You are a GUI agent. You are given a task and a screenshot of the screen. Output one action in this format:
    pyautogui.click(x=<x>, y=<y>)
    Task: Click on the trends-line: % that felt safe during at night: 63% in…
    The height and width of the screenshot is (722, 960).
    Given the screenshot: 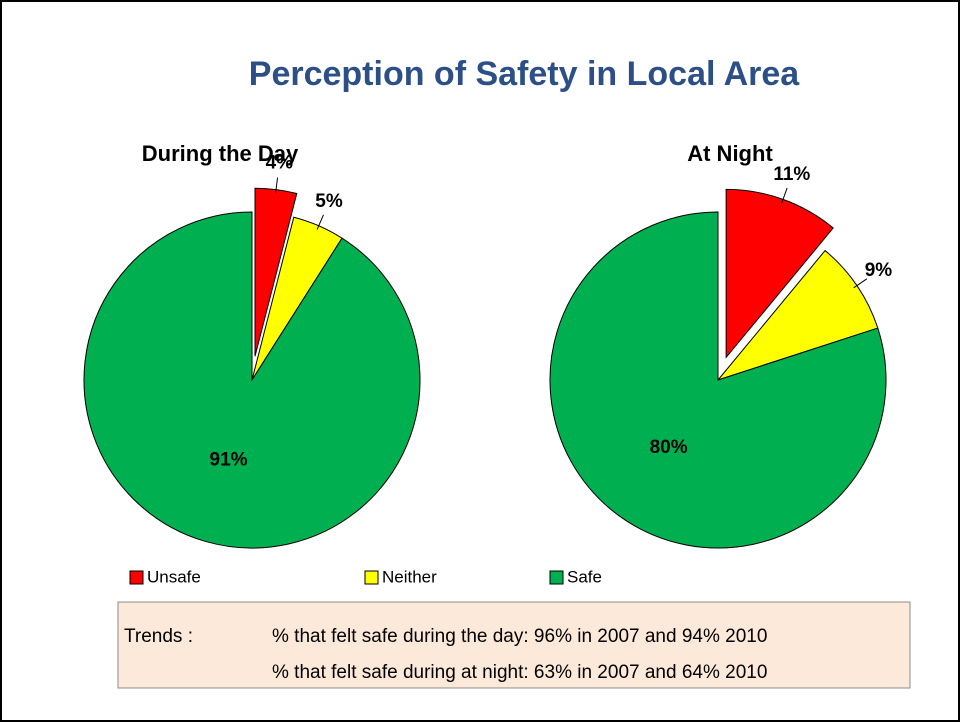 What is the action you would take?
    pyautogui.click(x=519, y=672)
    